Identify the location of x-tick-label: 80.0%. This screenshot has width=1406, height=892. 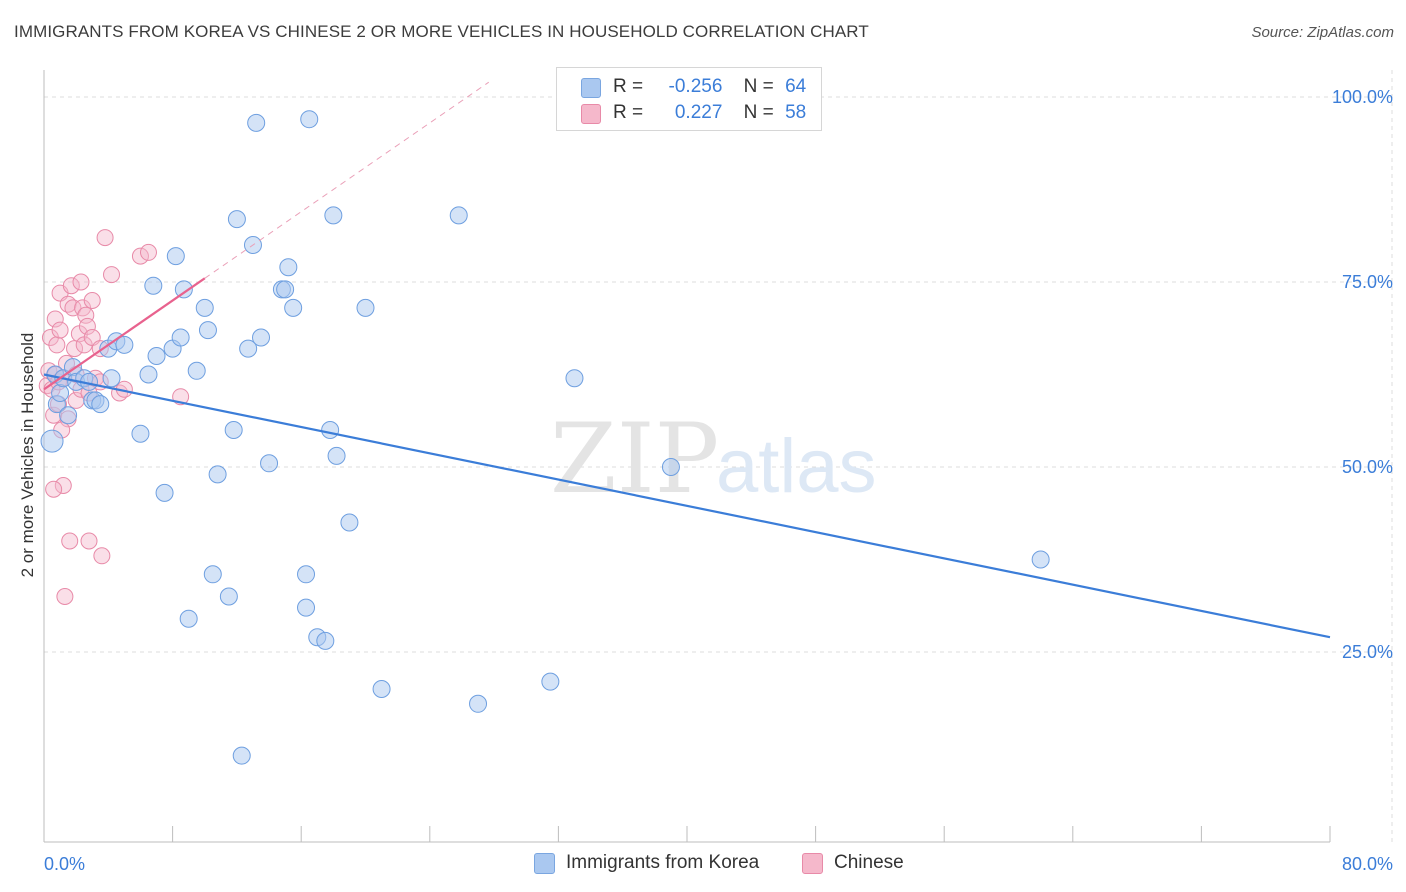
(1367, 864).